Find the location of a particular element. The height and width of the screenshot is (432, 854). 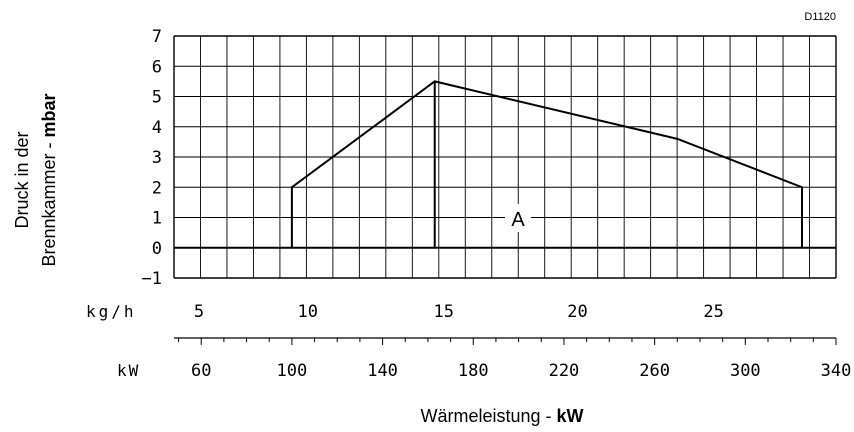

y-tick-label: 4 is located at coordinates (157, 128).